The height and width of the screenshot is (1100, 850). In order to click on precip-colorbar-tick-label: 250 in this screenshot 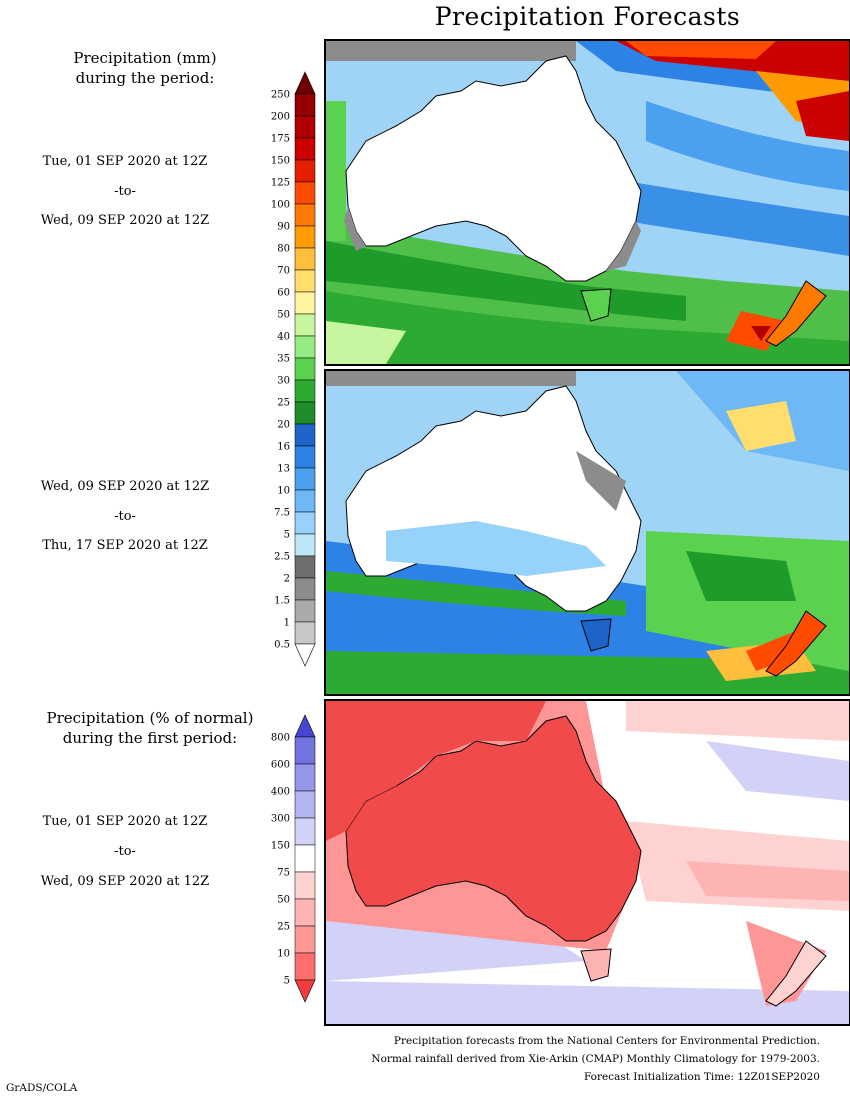, I will do `click(280, 95)`.